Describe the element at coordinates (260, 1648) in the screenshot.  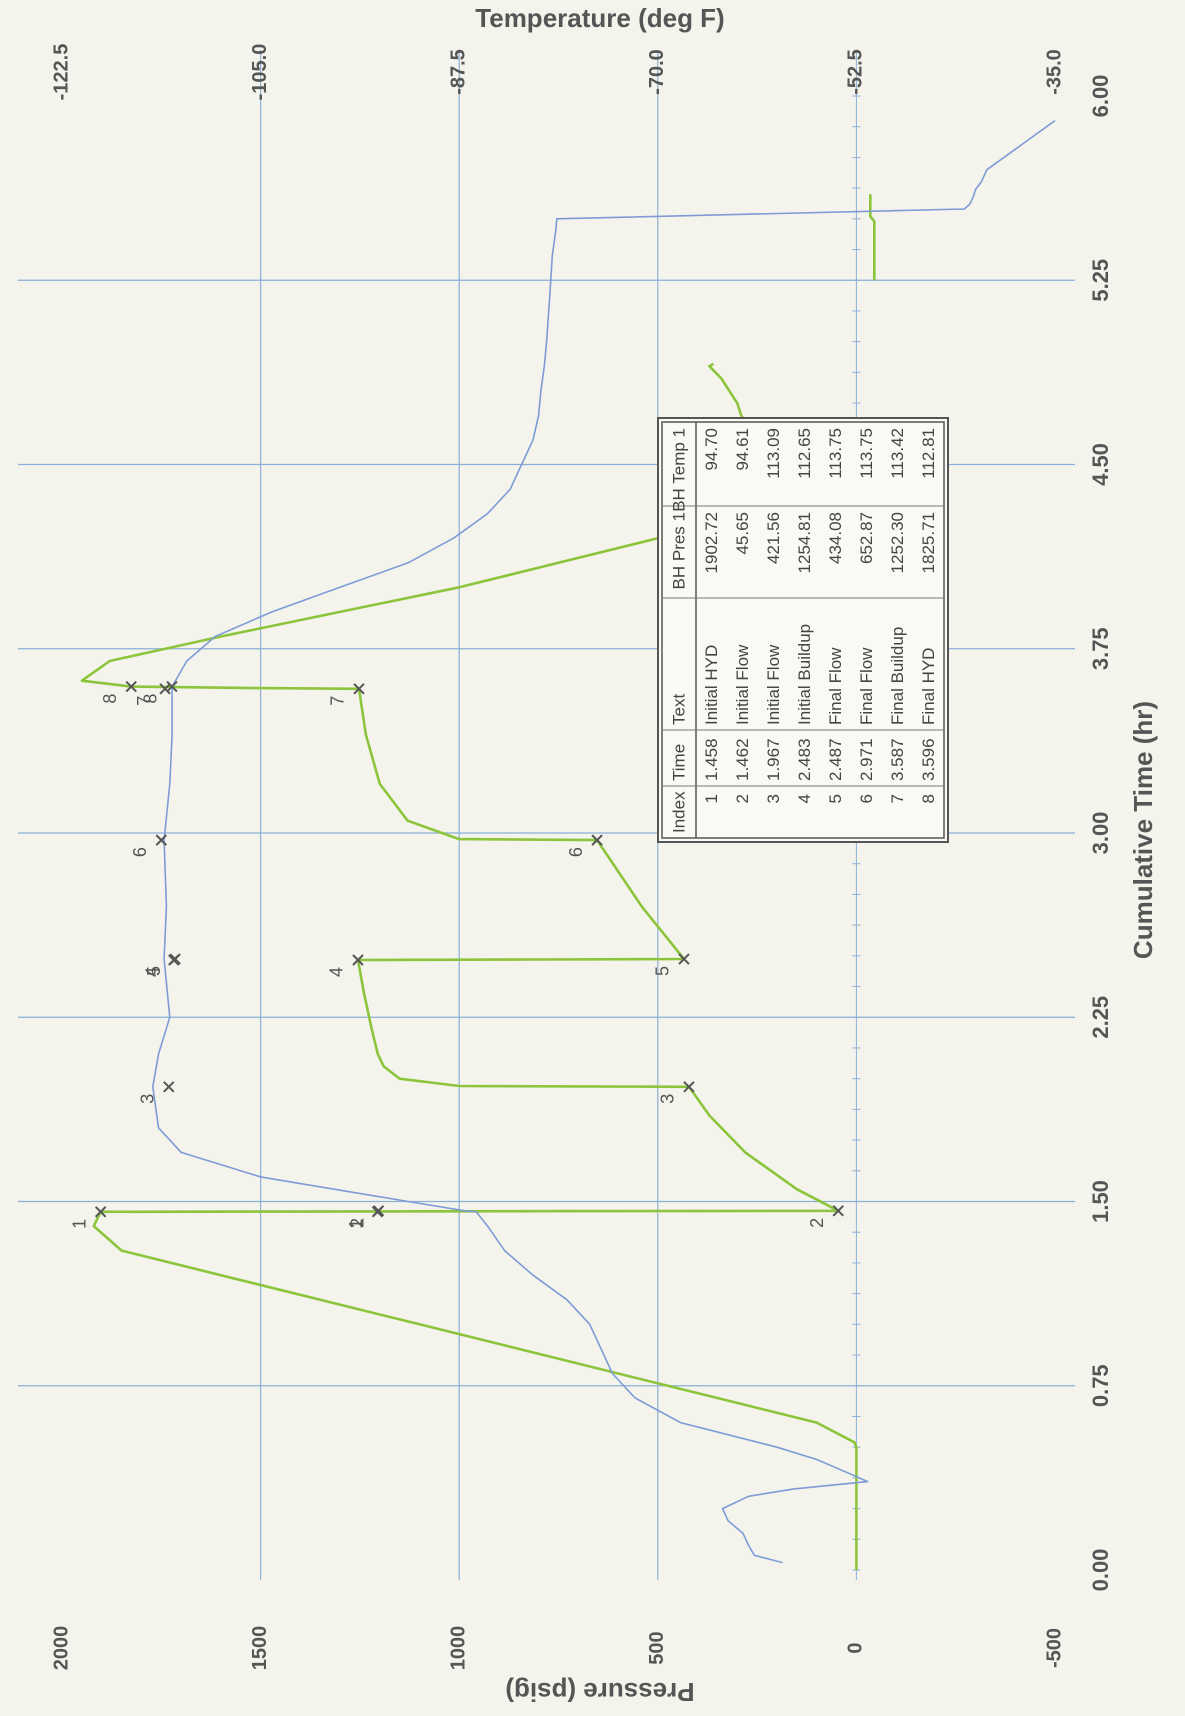
I see `pressure-tick-label: 1500` at that location.